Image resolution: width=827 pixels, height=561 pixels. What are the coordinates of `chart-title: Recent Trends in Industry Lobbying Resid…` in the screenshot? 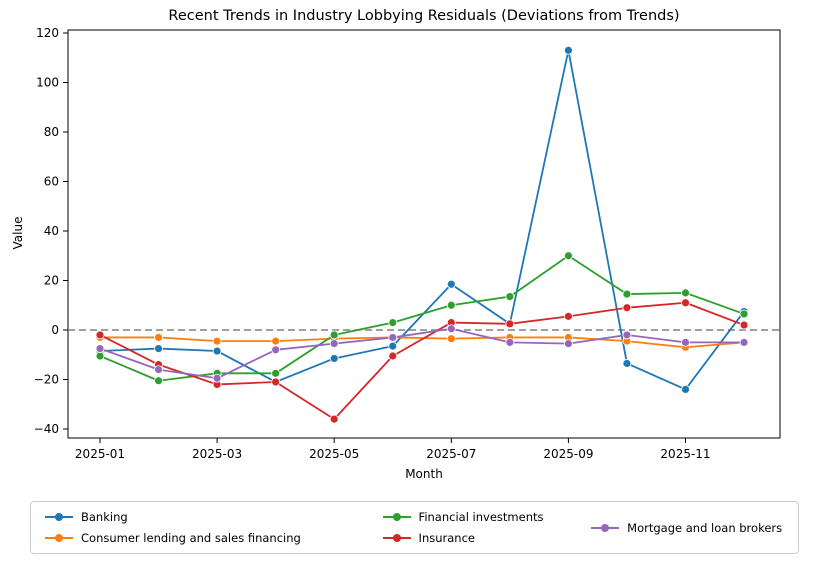 It's located at (424, 16).